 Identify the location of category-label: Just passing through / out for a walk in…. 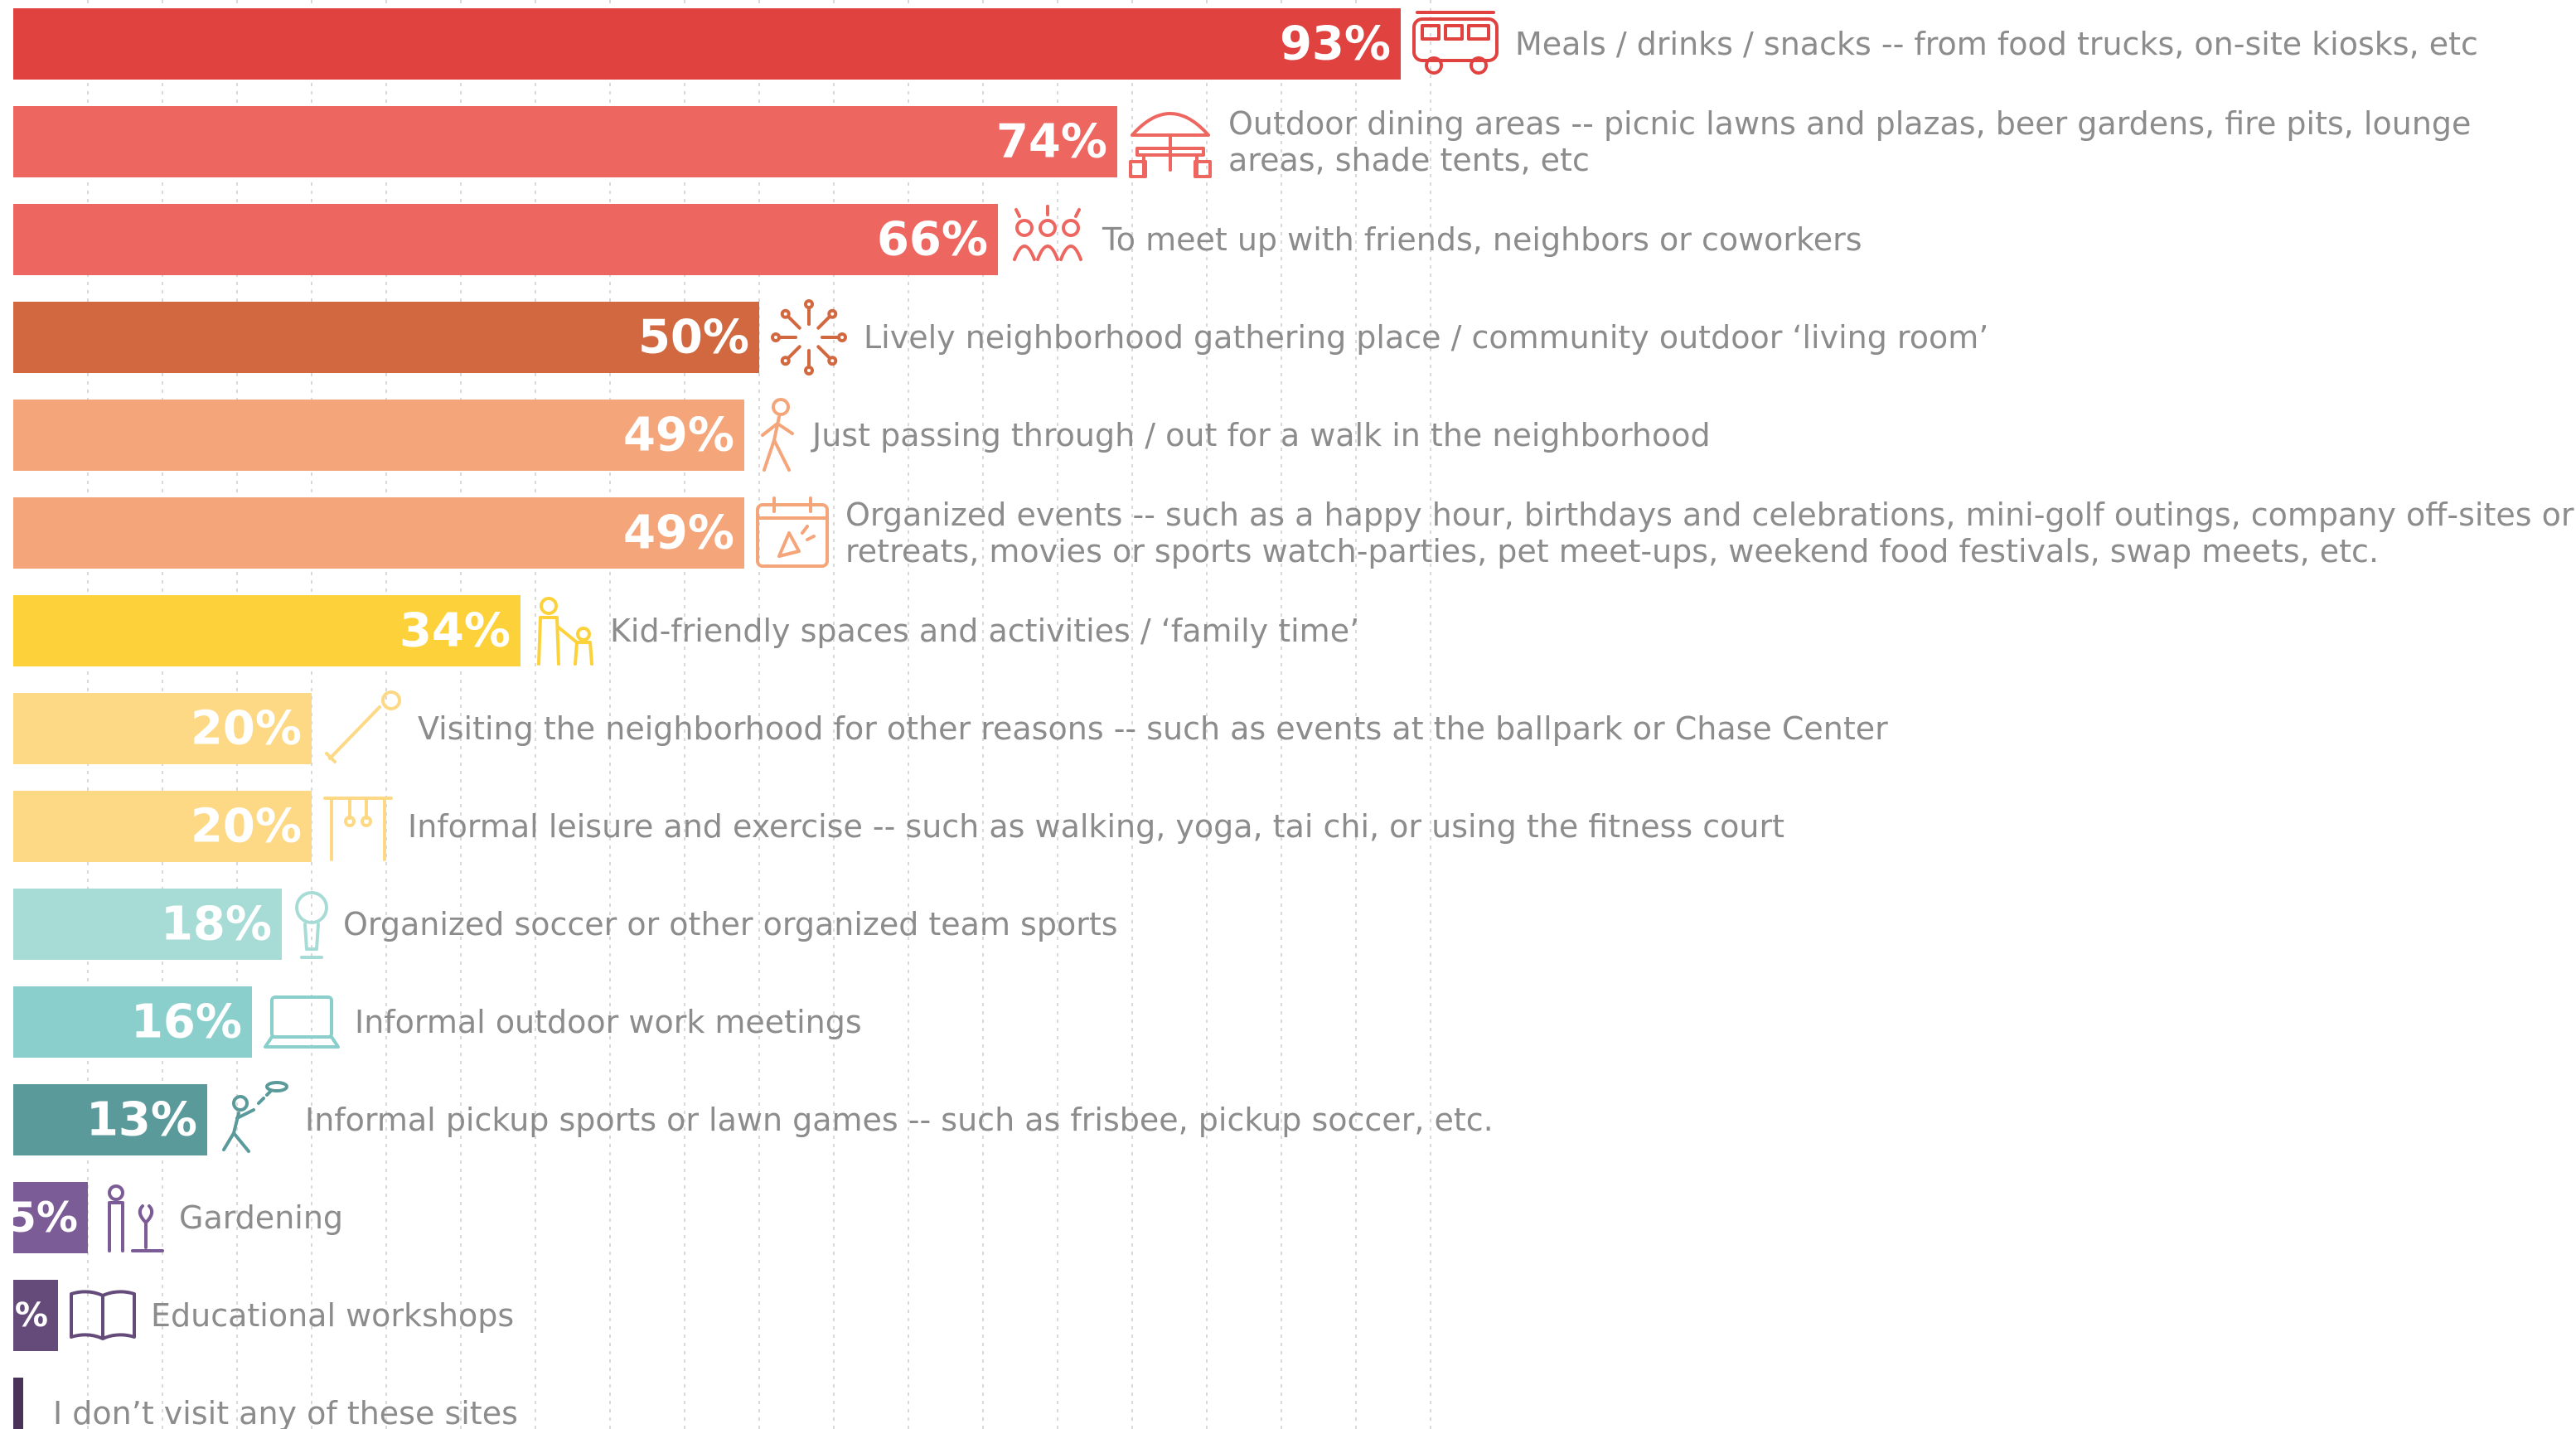
(1261, 435).